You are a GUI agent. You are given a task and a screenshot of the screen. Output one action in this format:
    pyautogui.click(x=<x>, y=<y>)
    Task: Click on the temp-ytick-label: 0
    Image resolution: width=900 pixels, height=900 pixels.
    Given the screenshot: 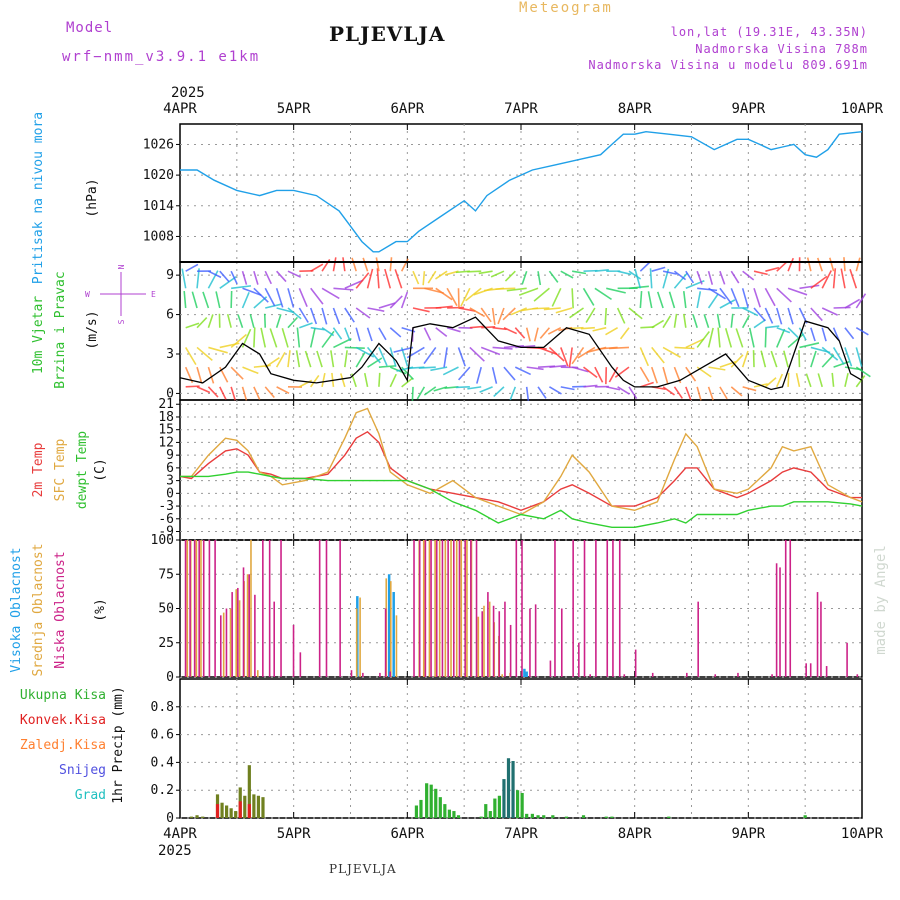 What is the action you would take?
    pyautogui.click(x=170, y=493)
    